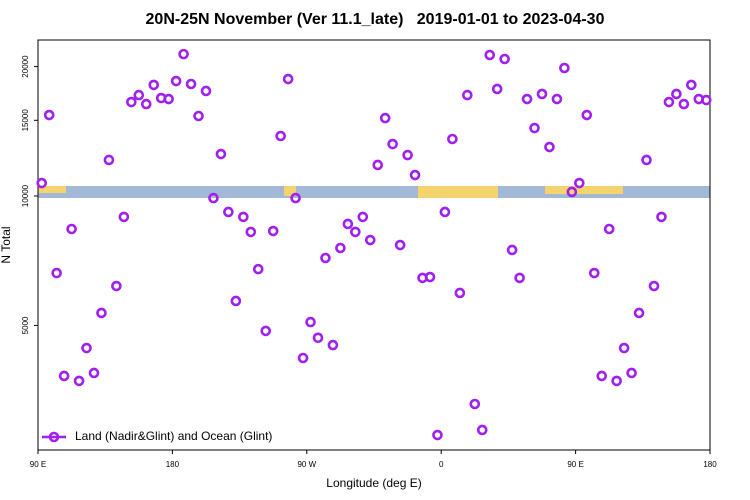 Image resolution: width=750 pixels, height=500 pixels. I want to click on y-tick-label: 15000, so click(25, 120).